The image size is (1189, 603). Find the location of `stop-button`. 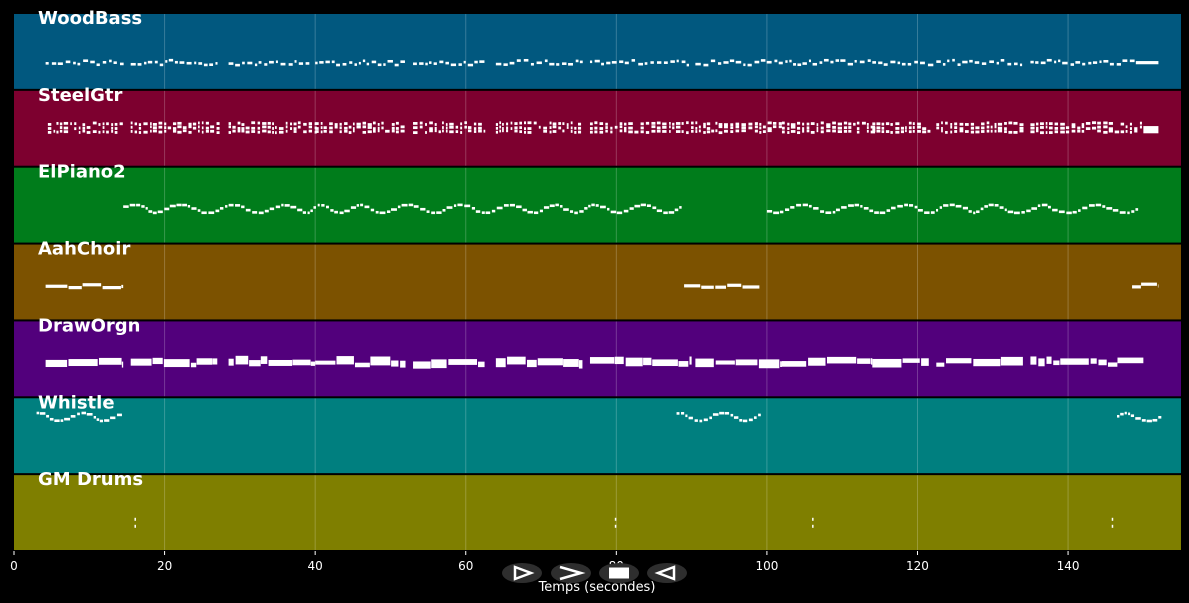

stop-button is located at coordinates (619, 573).